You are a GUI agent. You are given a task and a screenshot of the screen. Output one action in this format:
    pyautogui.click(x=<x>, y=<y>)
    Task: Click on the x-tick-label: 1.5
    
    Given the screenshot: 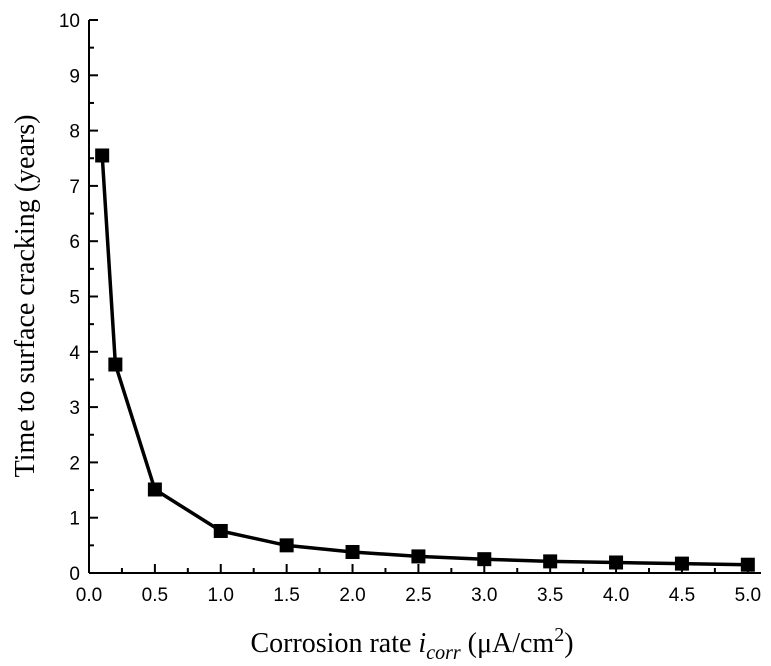 What is the action you would take?
    pyautogui.click(x=286, y=595)
    